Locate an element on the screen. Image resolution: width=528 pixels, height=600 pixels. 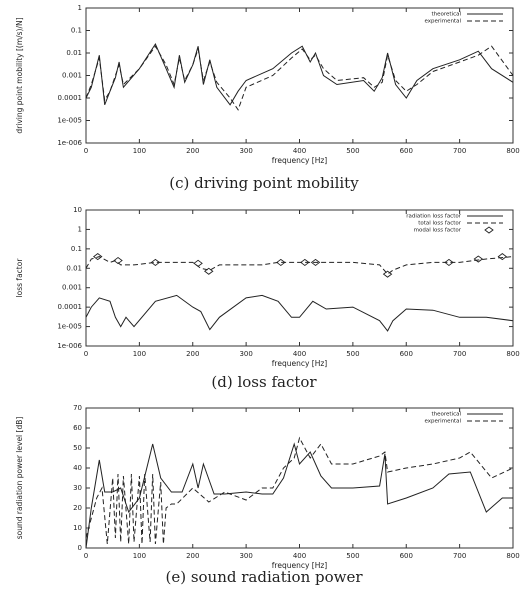
caption: (c) driving point mobility is located at coordinates (264, 183).